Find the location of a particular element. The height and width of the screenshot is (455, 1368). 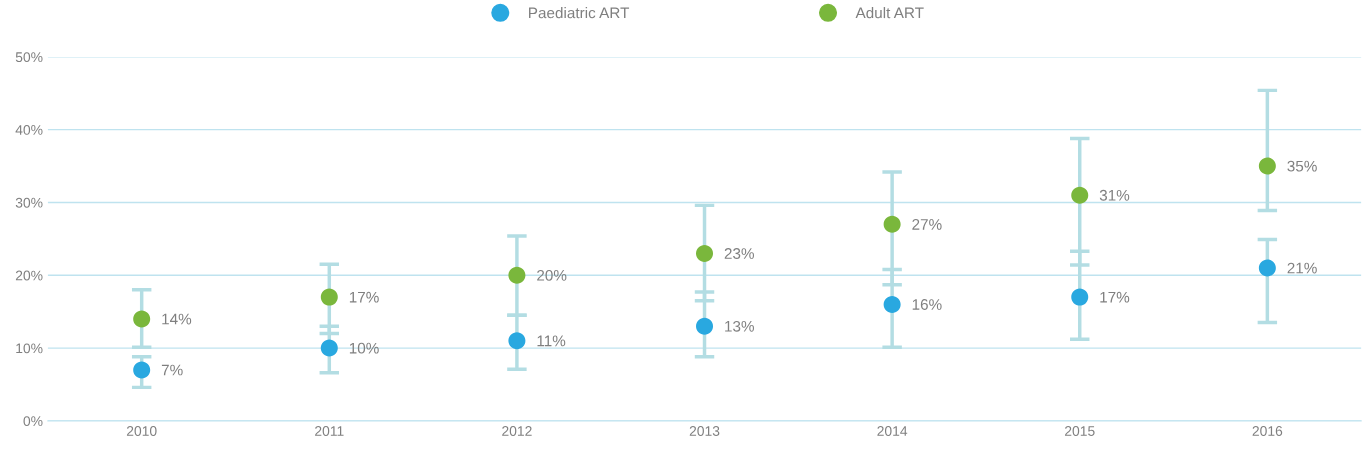

y-tick-label: 20% is located at coordinates (29, 275).